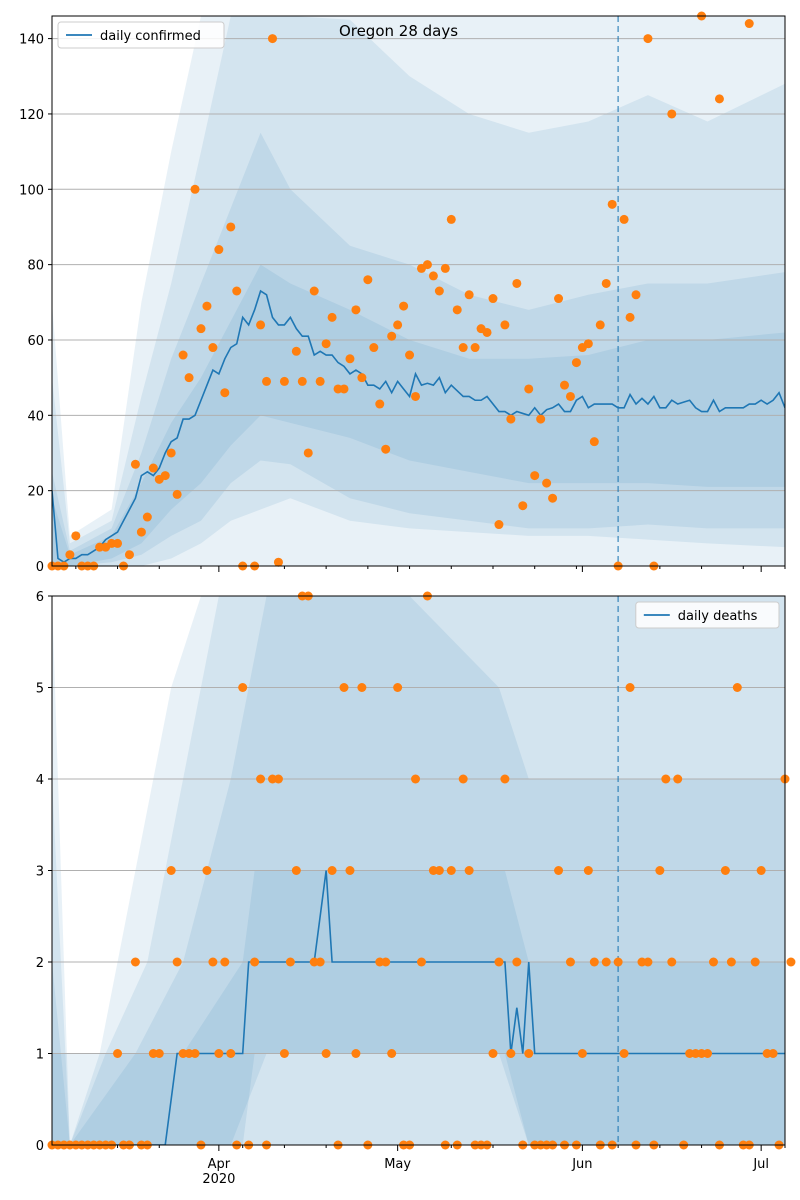 The height and width of the screenshot is (1200, 800). What do you see at coordinates (707, 615) in the screenshot?
I see `legend: daily deaths` at bounding box center [707, 615].